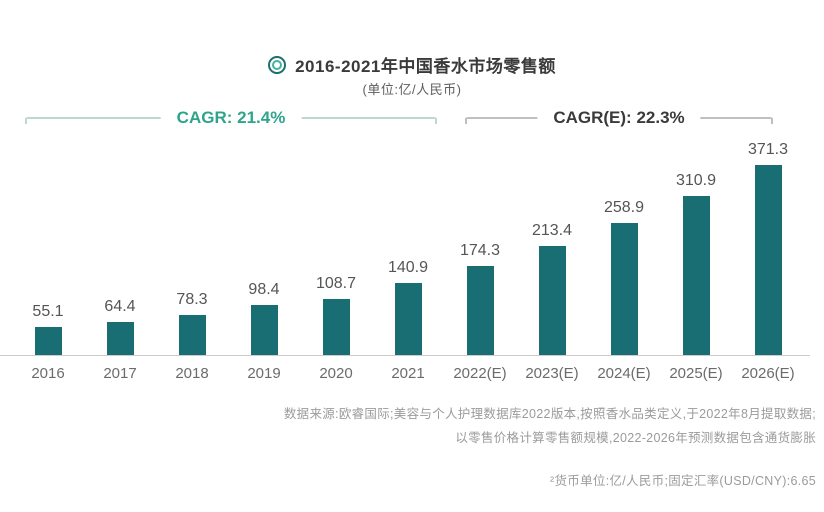  I want to click on cagr-historical-label: CAGR: 21.4%, so click(231, 118).